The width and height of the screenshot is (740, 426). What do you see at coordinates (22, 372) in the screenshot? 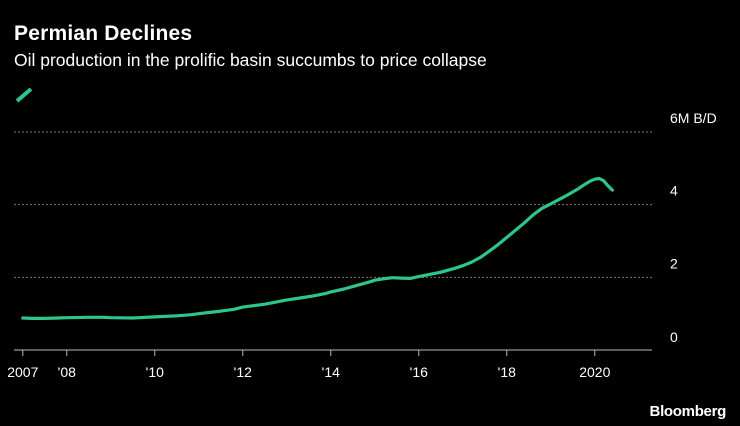
I see `x-tick-label: 2007` at bounding box center [22, 372].